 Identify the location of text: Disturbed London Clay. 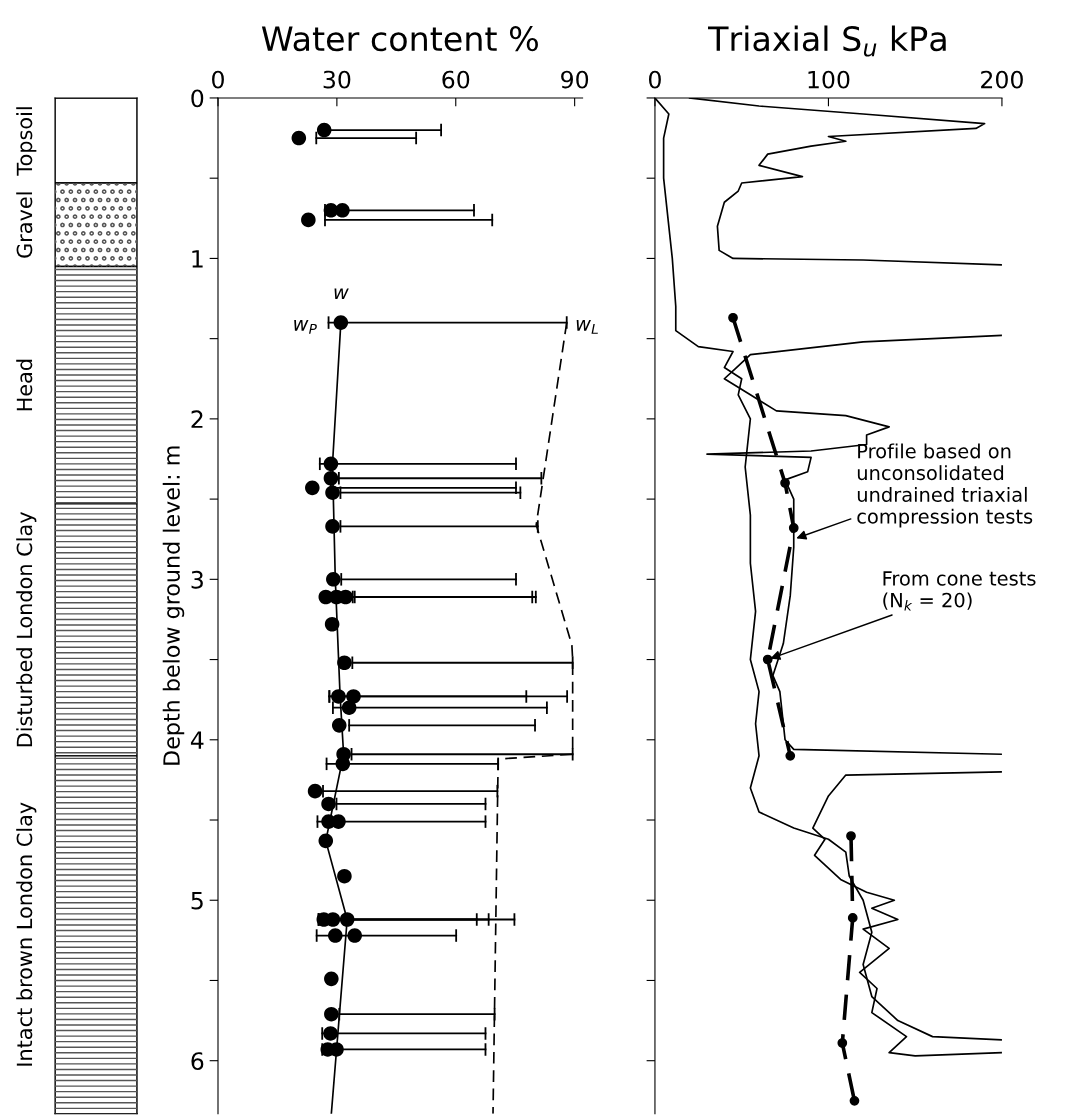
(26, 629).